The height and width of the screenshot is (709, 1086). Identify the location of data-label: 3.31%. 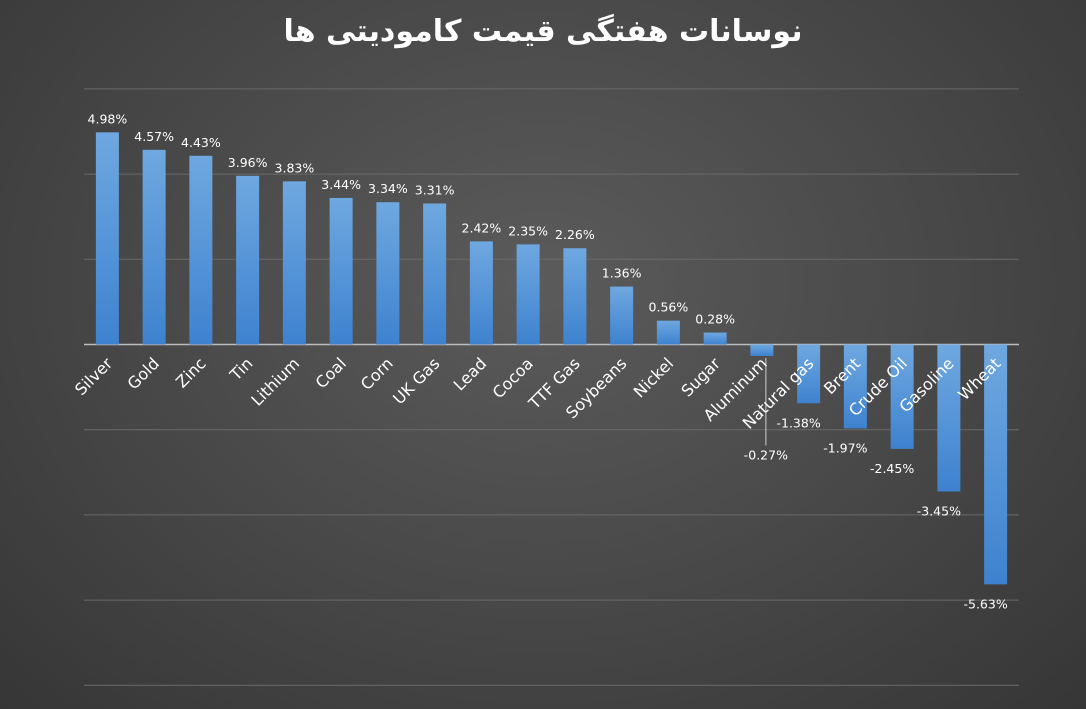
(435, 189).